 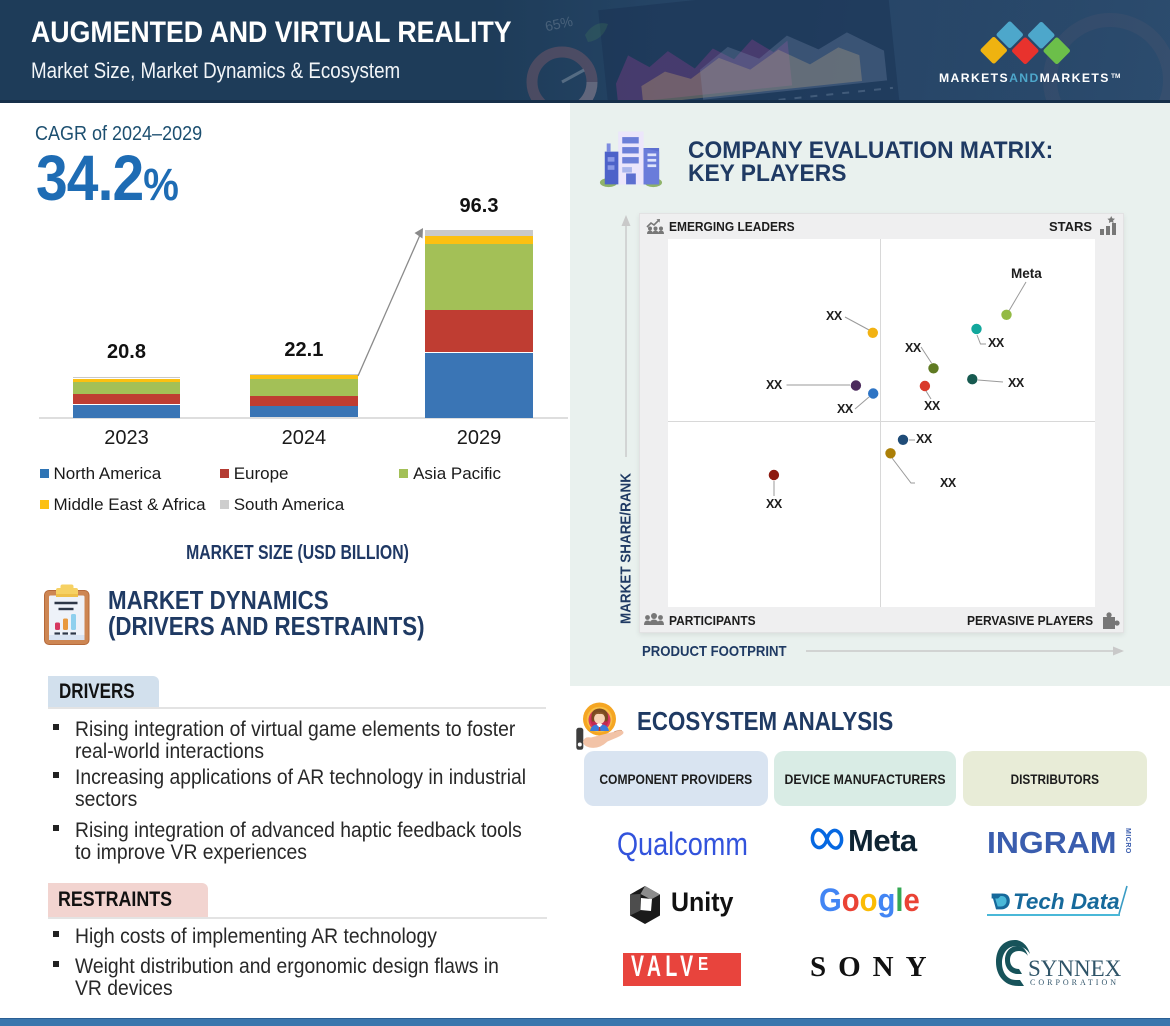 What do you see at coordinates (1024, 78) in the screenshot?
I see `svg-text: MARKETSANDMARKETS` at bounding box center [1024, 78].